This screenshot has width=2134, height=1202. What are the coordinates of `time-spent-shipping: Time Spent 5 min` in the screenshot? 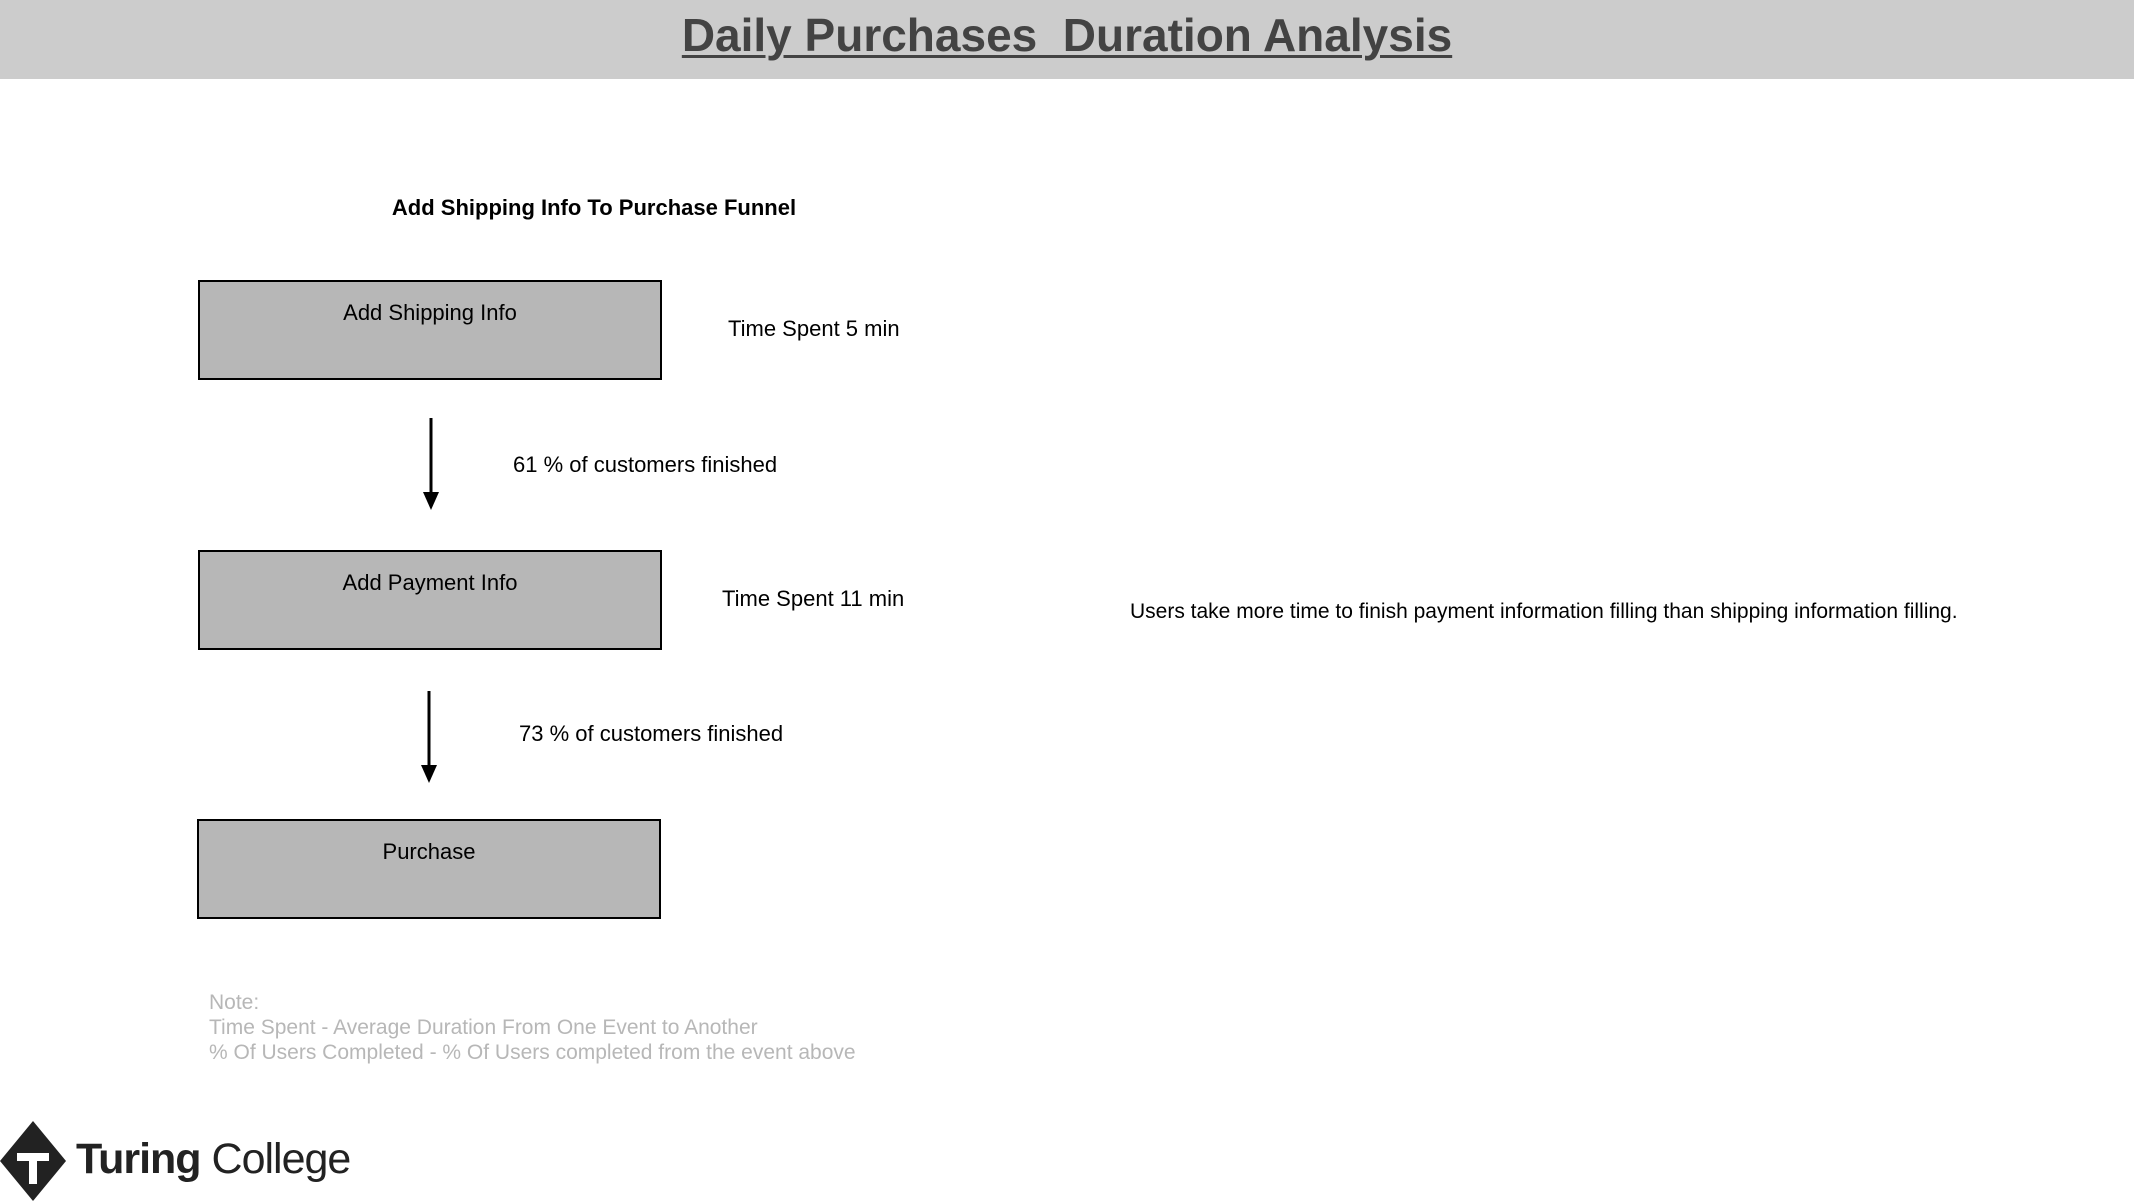 It's located at (814, 328).